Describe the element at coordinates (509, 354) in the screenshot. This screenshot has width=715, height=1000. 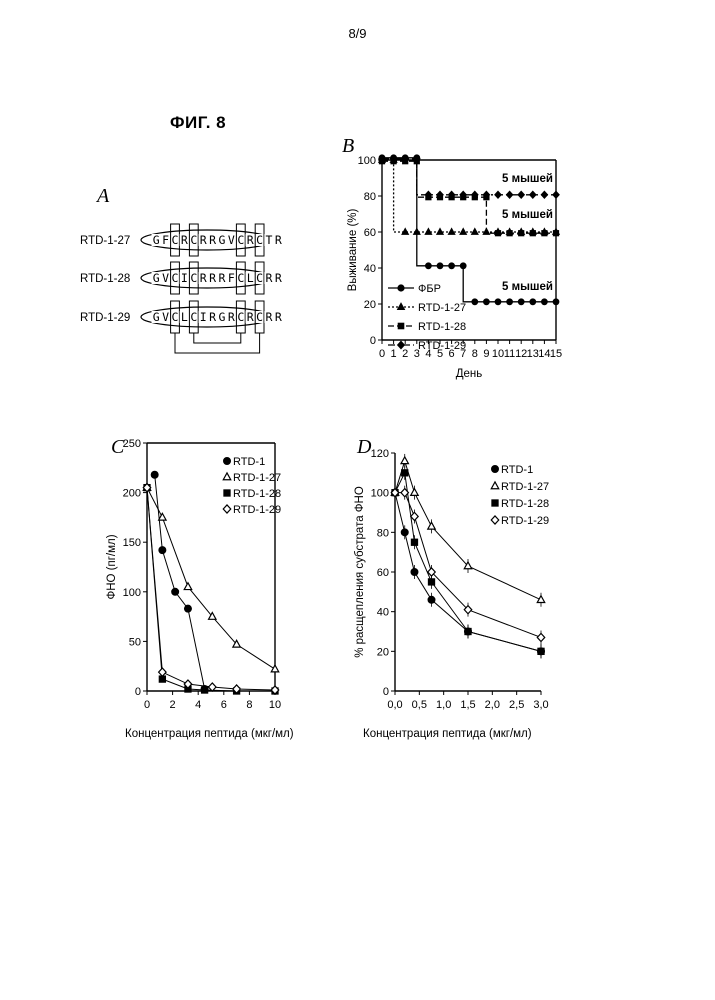
I see `x-tick-label: 11` at that location.